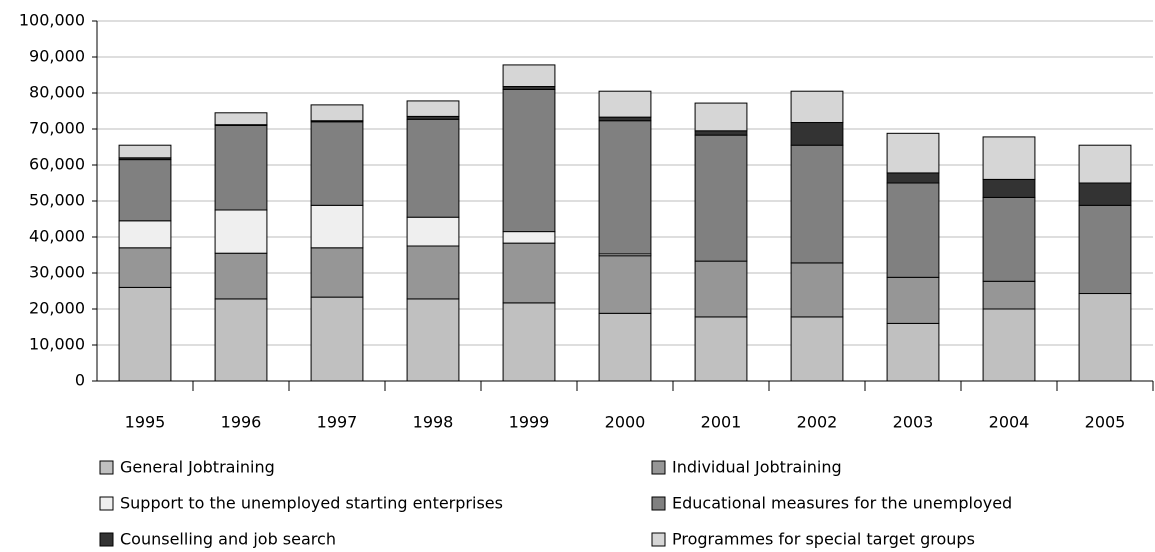 This screenshot has width=1155, height=552. I want to click on y-tick-label: 50,000, so click(57, 200).